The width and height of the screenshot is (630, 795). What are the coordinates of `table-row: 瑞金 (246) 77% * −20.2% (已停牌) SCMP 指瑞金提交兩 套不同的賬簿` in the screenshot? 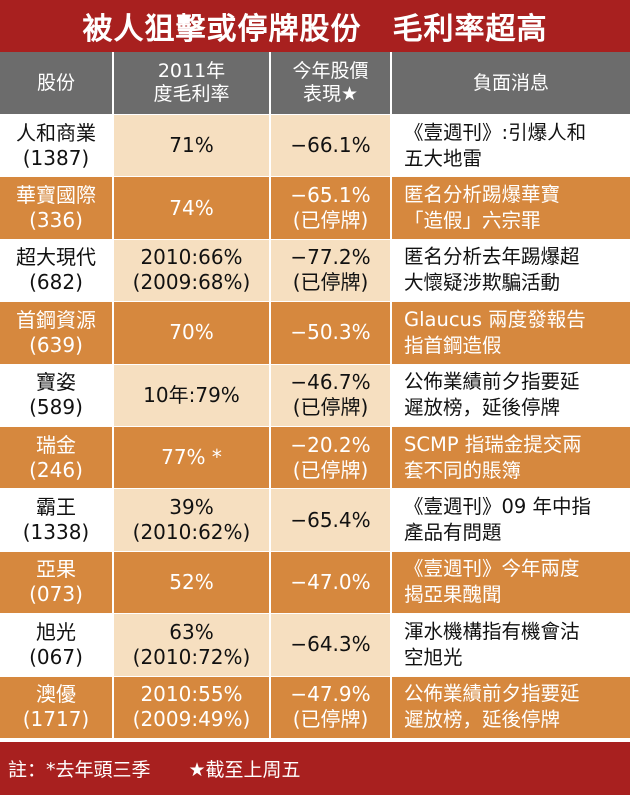 It's located at (315, 457).